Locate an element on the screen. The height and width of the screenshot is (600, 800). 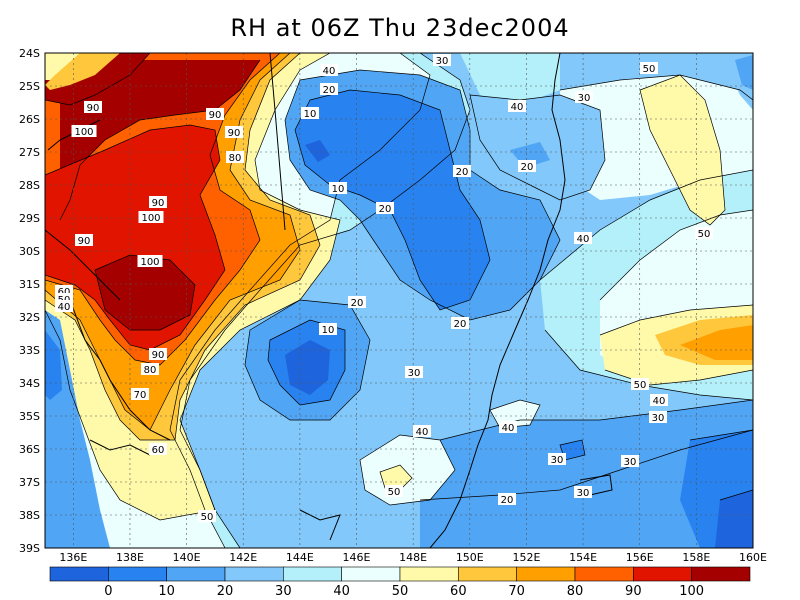
field-20-left is located at coordinates (53, 365).